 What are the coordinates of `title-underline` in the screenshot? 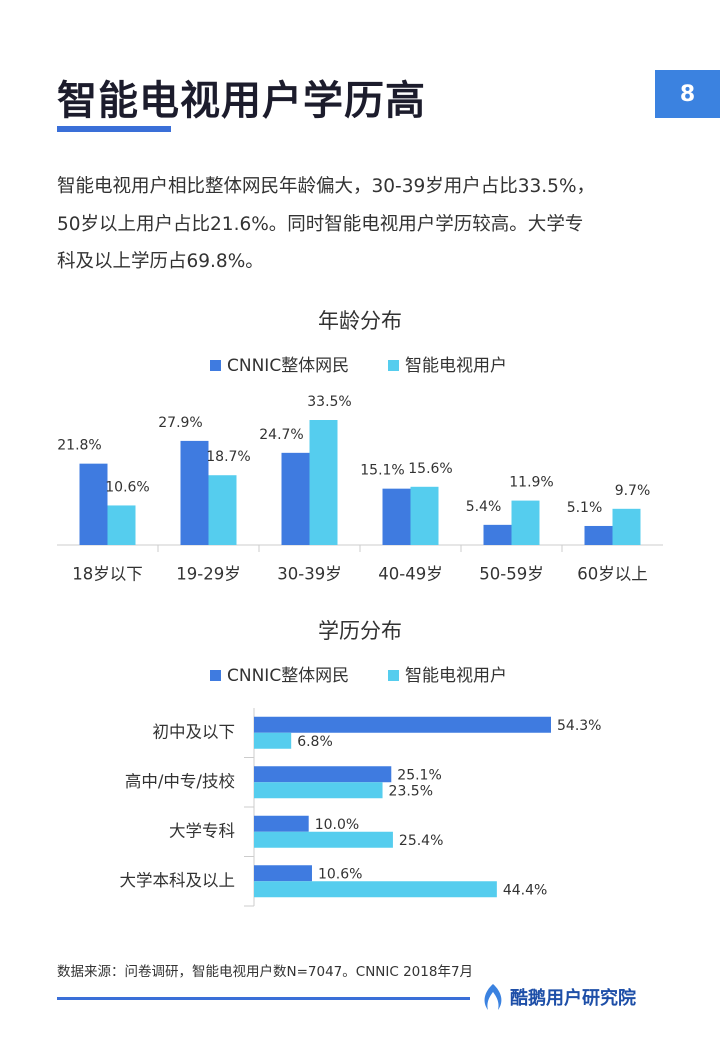 It's located at (114, 129).